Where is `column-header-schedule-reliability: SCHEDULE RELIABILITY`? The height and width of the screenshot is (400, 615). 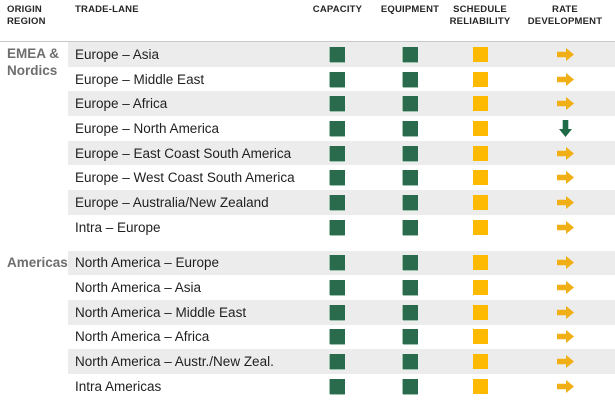 column-header-schedule-reliability: SCHEDULE RELIABILITY is located at coordinates (480, 15).